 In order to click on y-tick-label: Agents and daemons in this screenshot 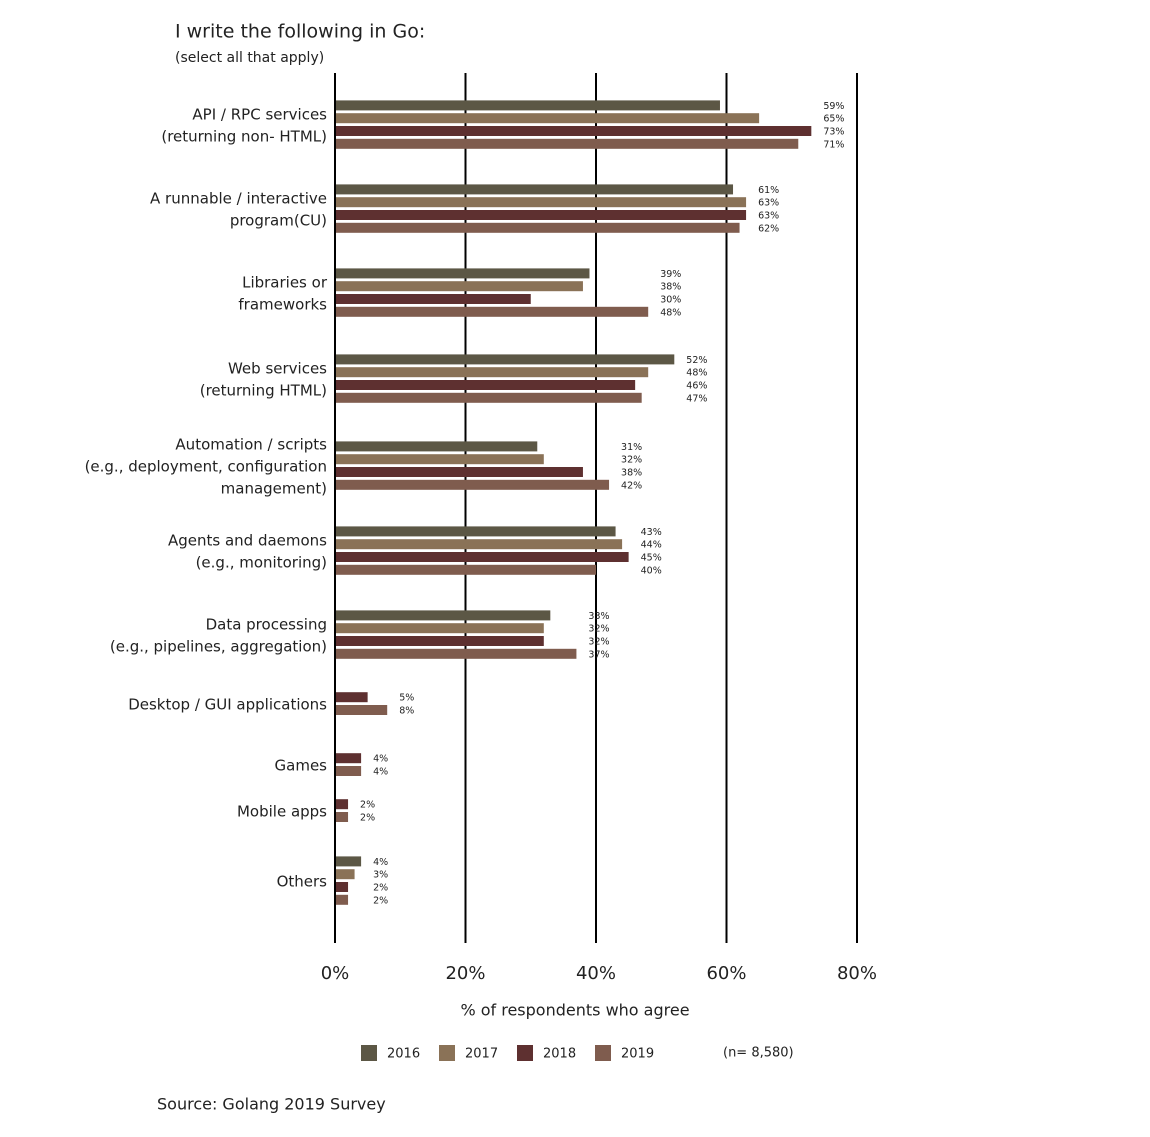, I will do `click(247, 541)`.